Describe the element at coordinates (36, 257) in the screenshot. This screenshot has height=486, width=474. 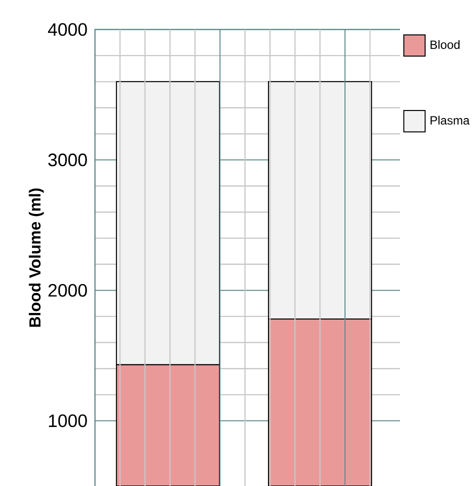
I see `y-axis-title: Blood Volume (ml)` at that location.